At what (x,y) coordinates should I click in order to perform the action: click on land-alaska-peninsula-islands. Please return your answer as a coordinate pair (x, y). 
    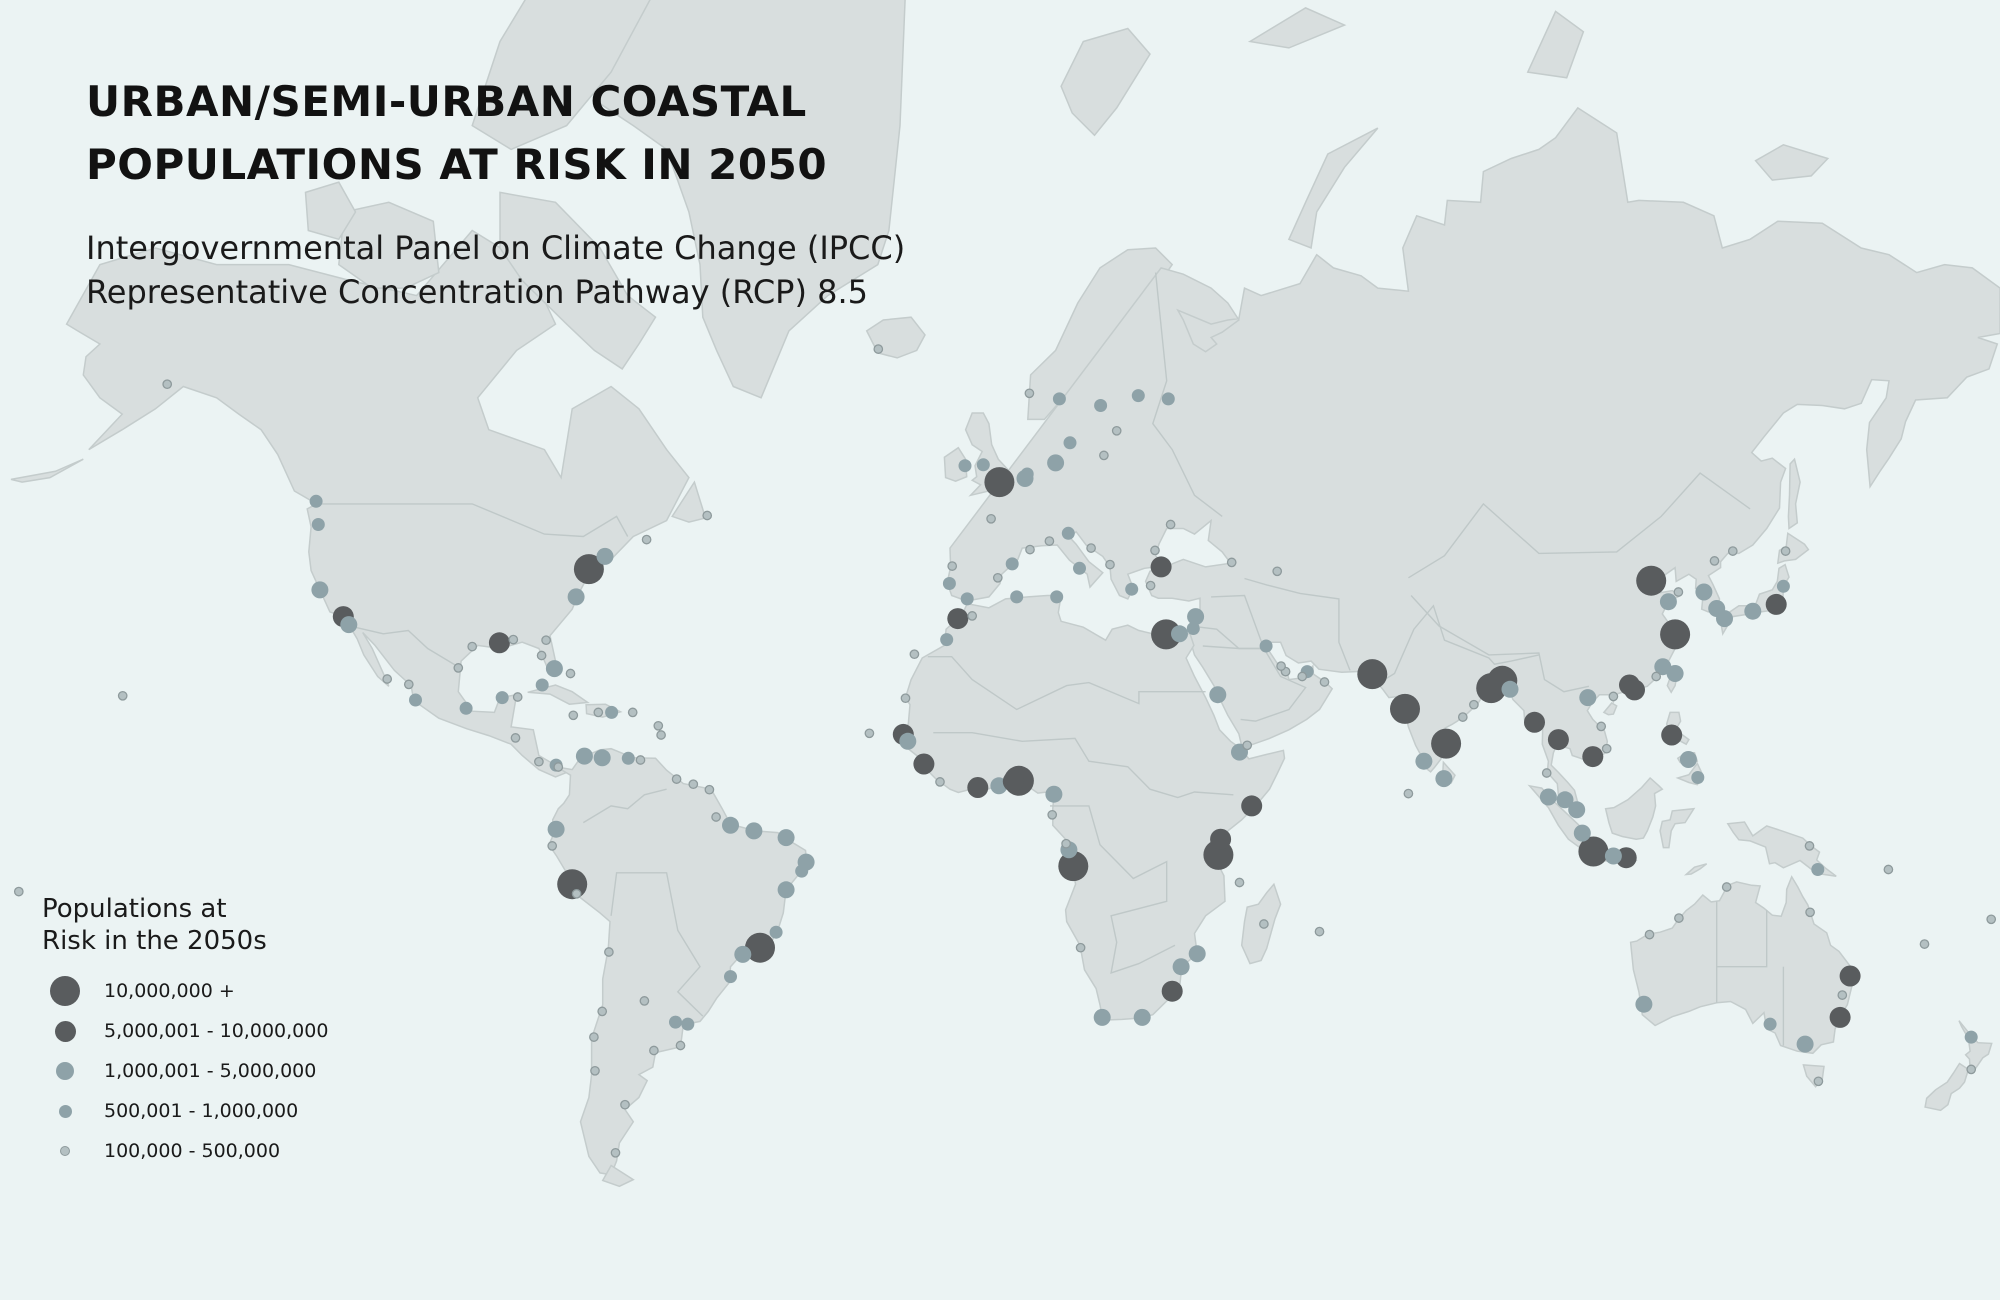
    Looking at the image, I should click on (47, 470).